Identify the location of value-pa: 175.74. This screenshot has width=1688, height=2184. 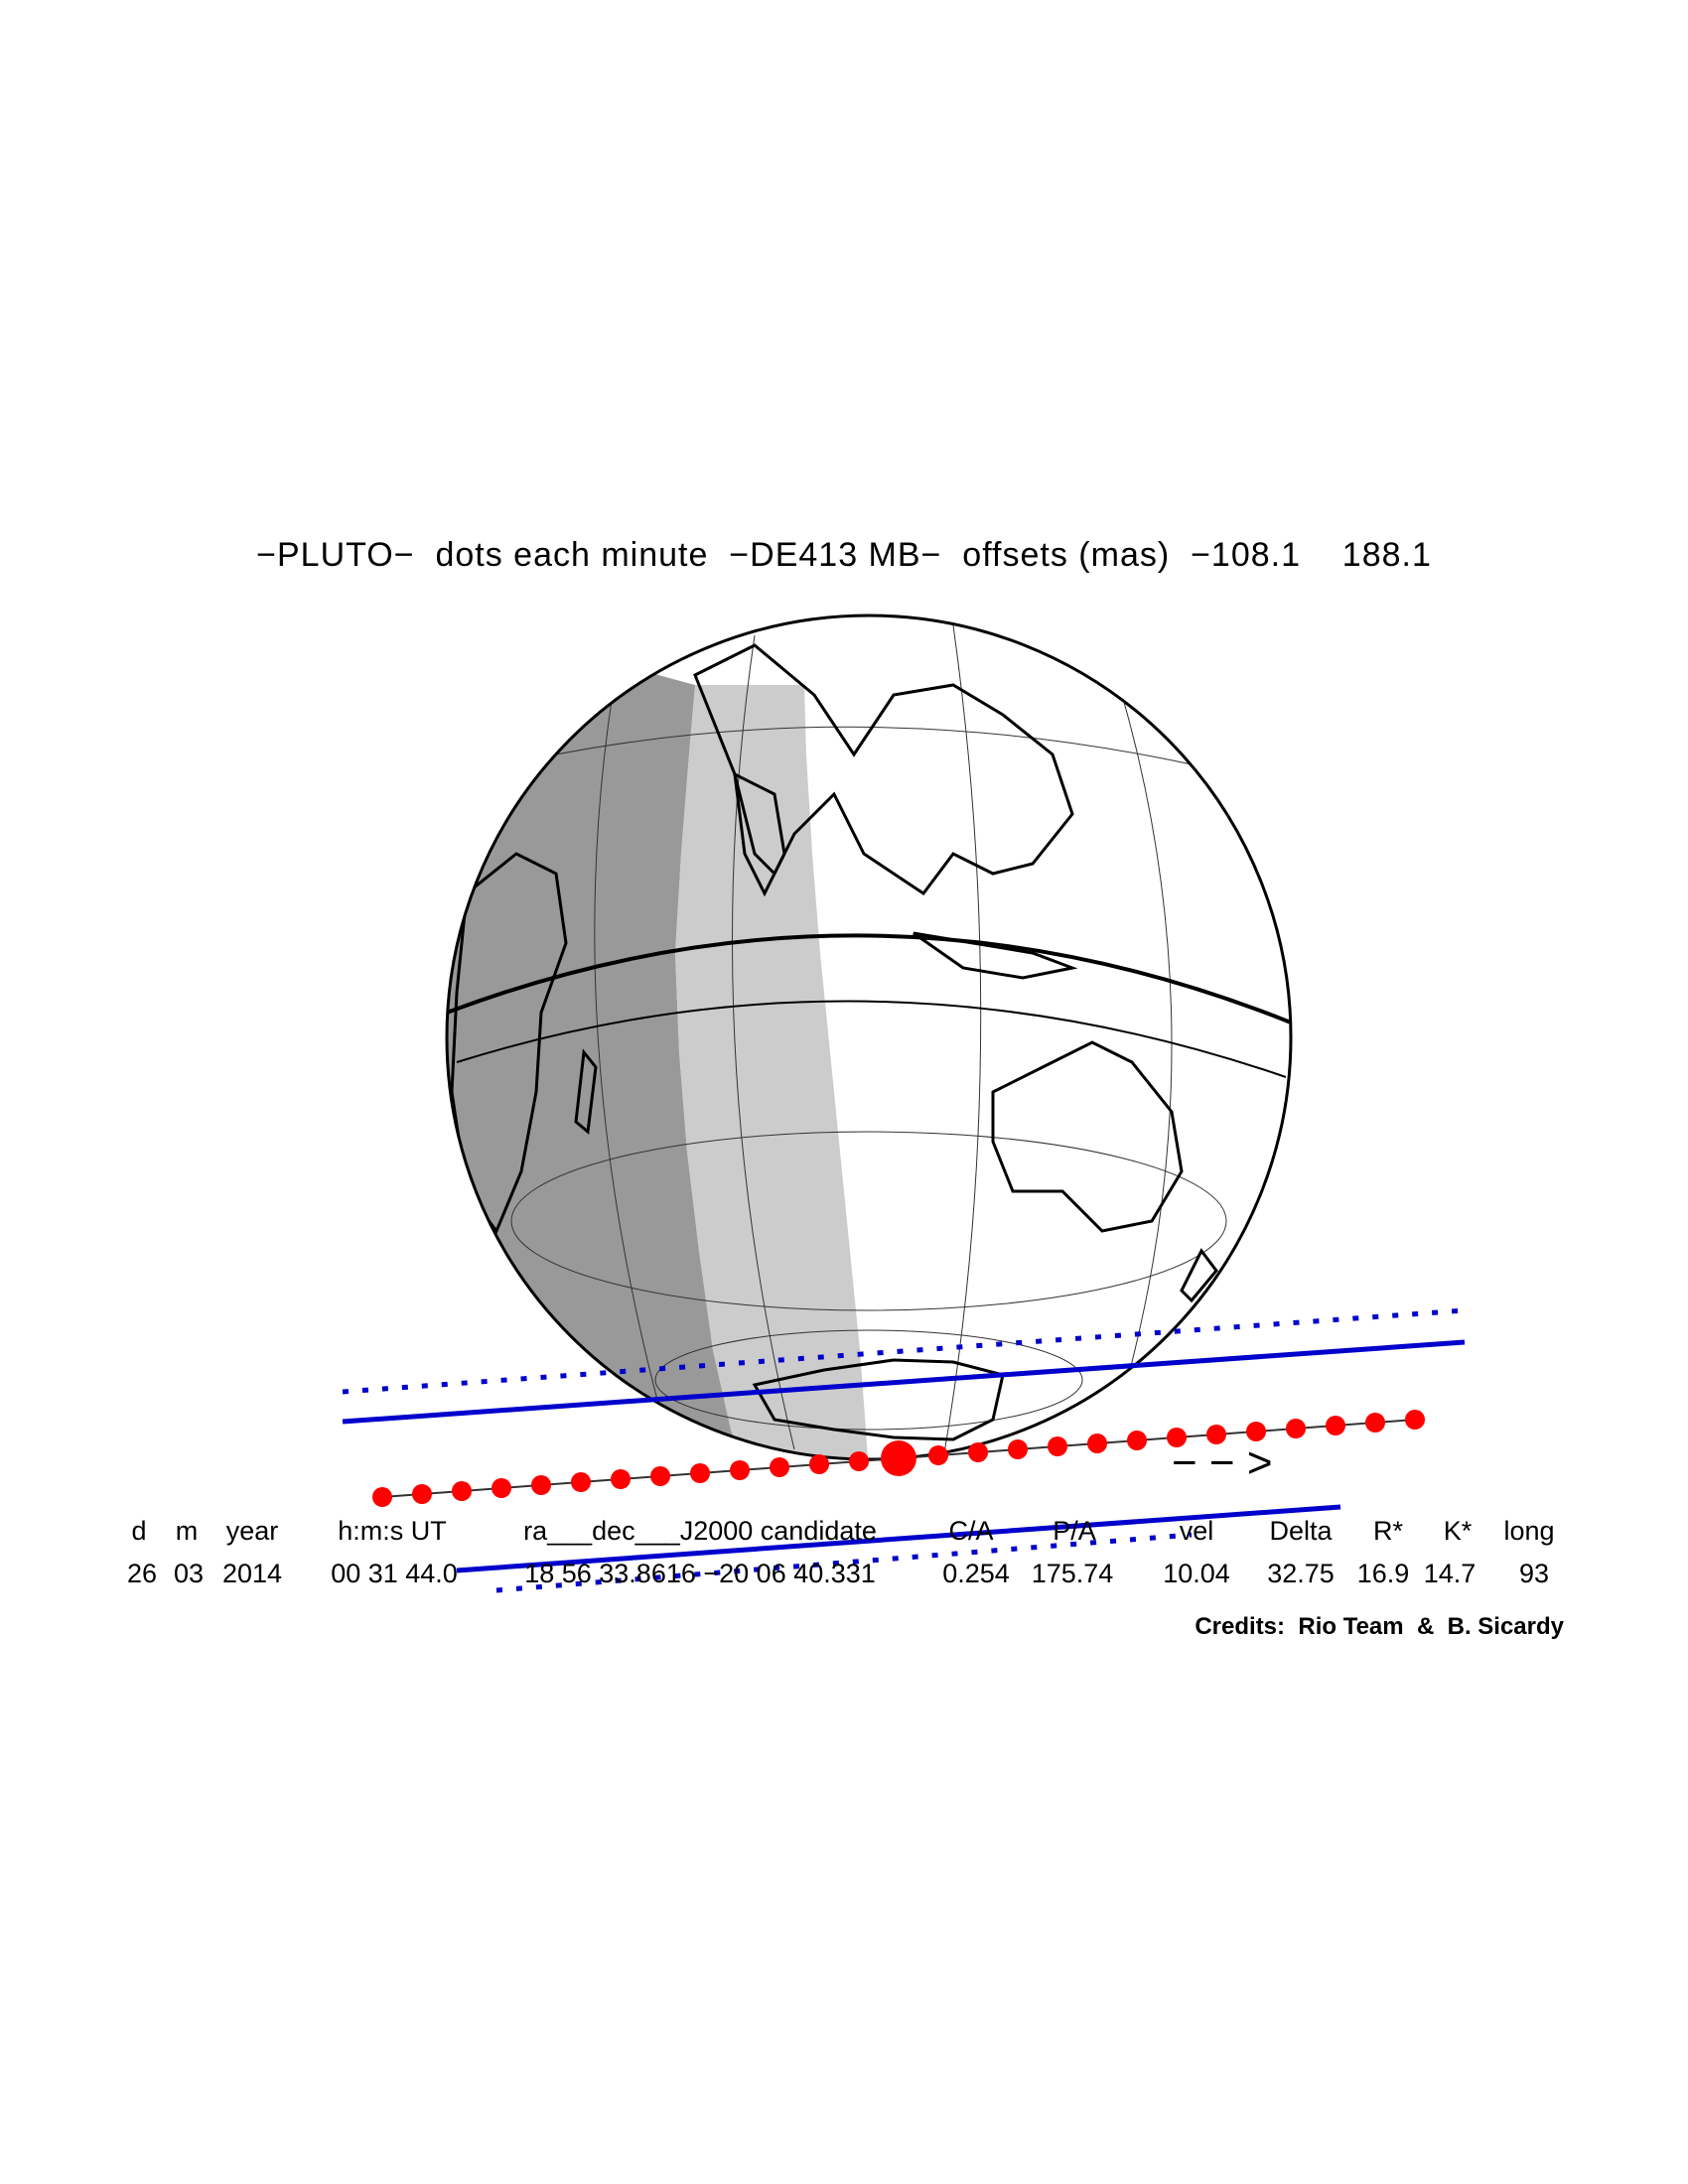
(1072, 1573).